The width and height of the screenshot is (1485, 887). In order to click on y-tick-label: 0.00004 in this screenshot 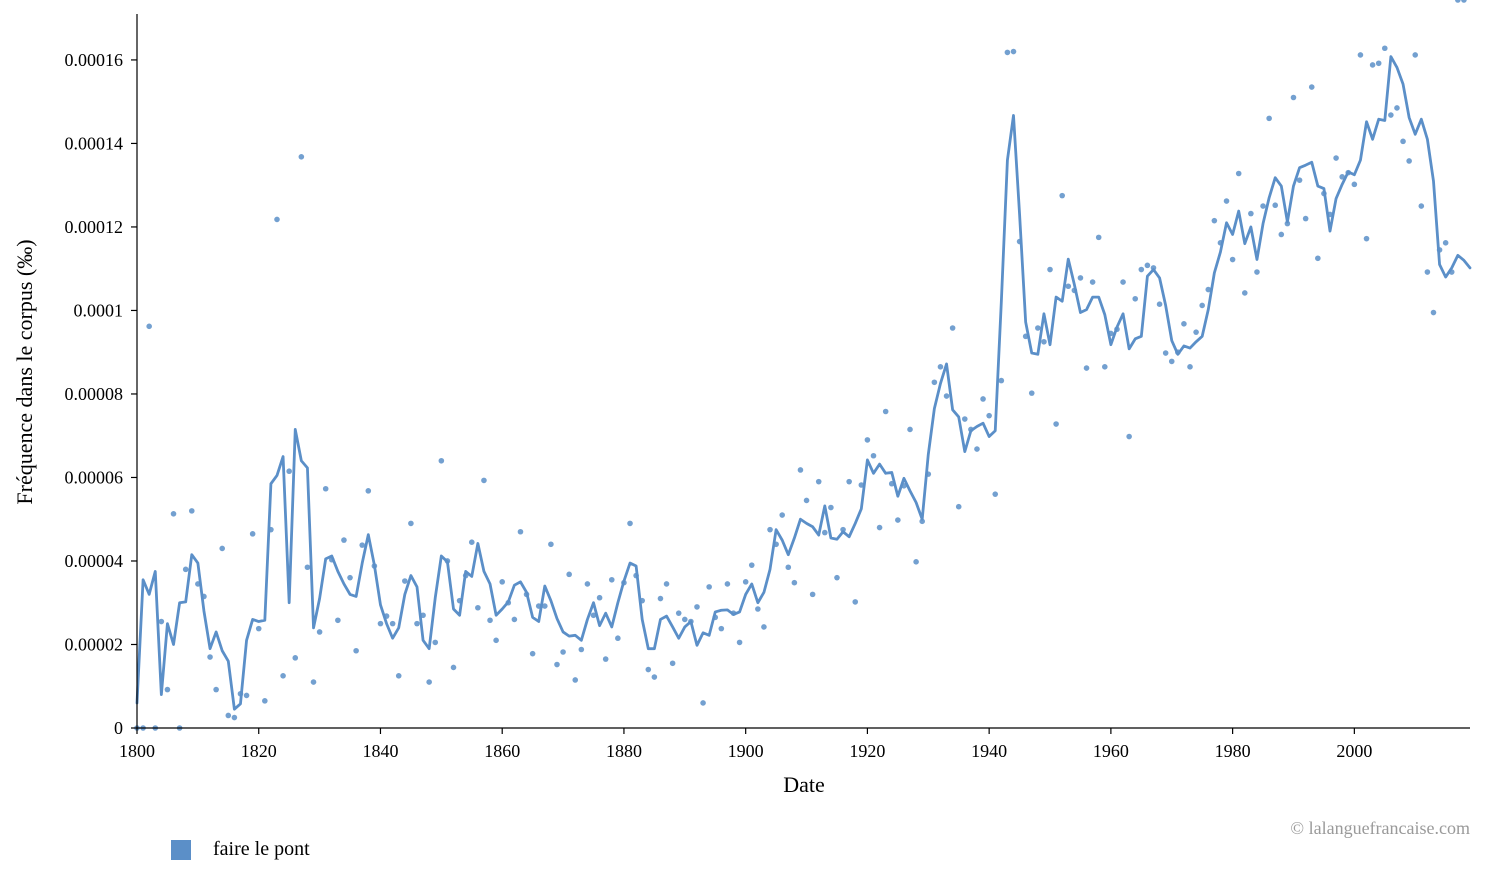, I will do `click(94, 561)`.